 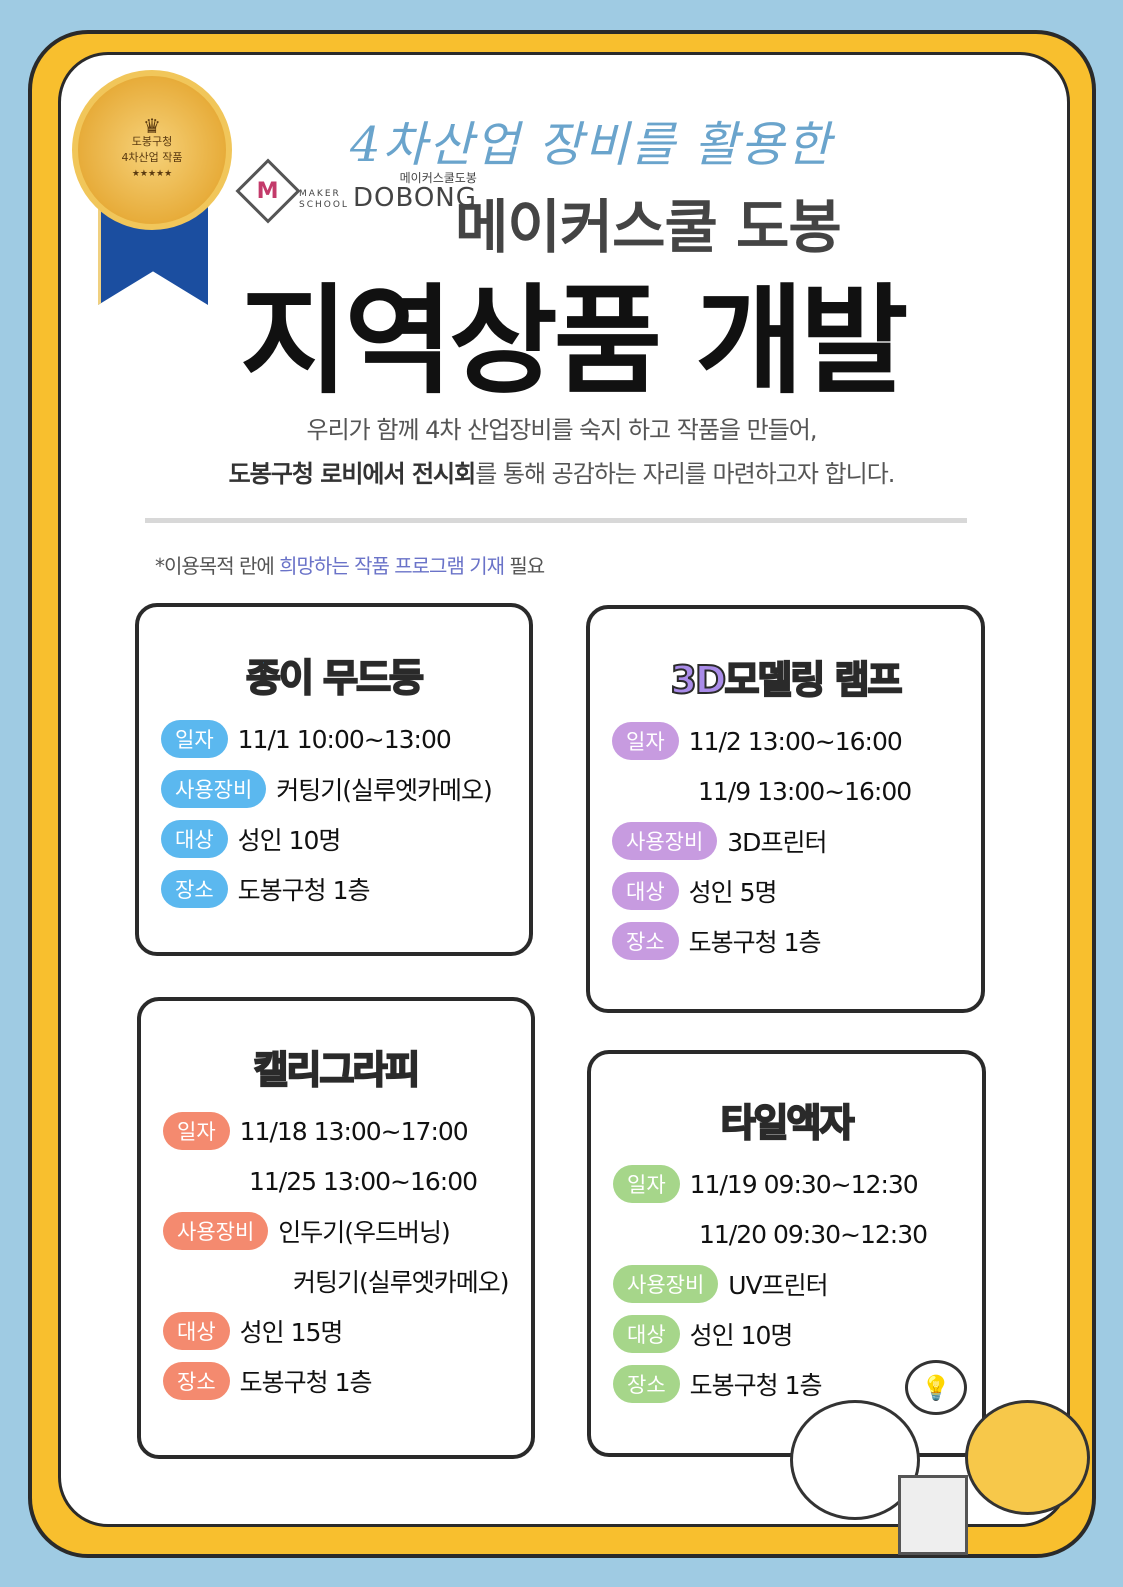 I want to click on info-row: 일자 11/2 13:00~16:00, so click(x=785, y=741).